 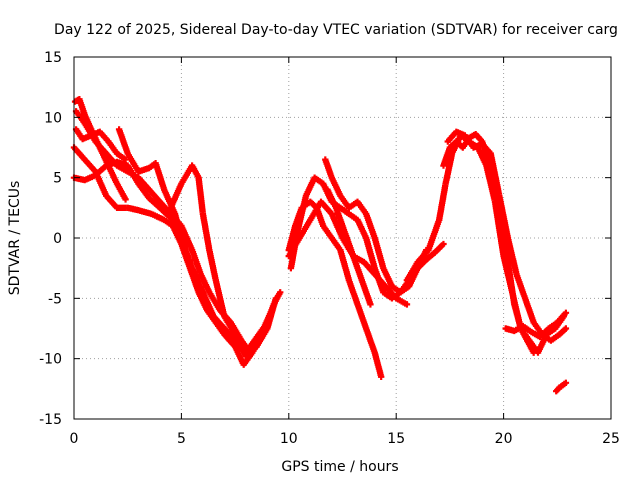 I want to click on y-tick-label: 15, so click(x=53, y=58).